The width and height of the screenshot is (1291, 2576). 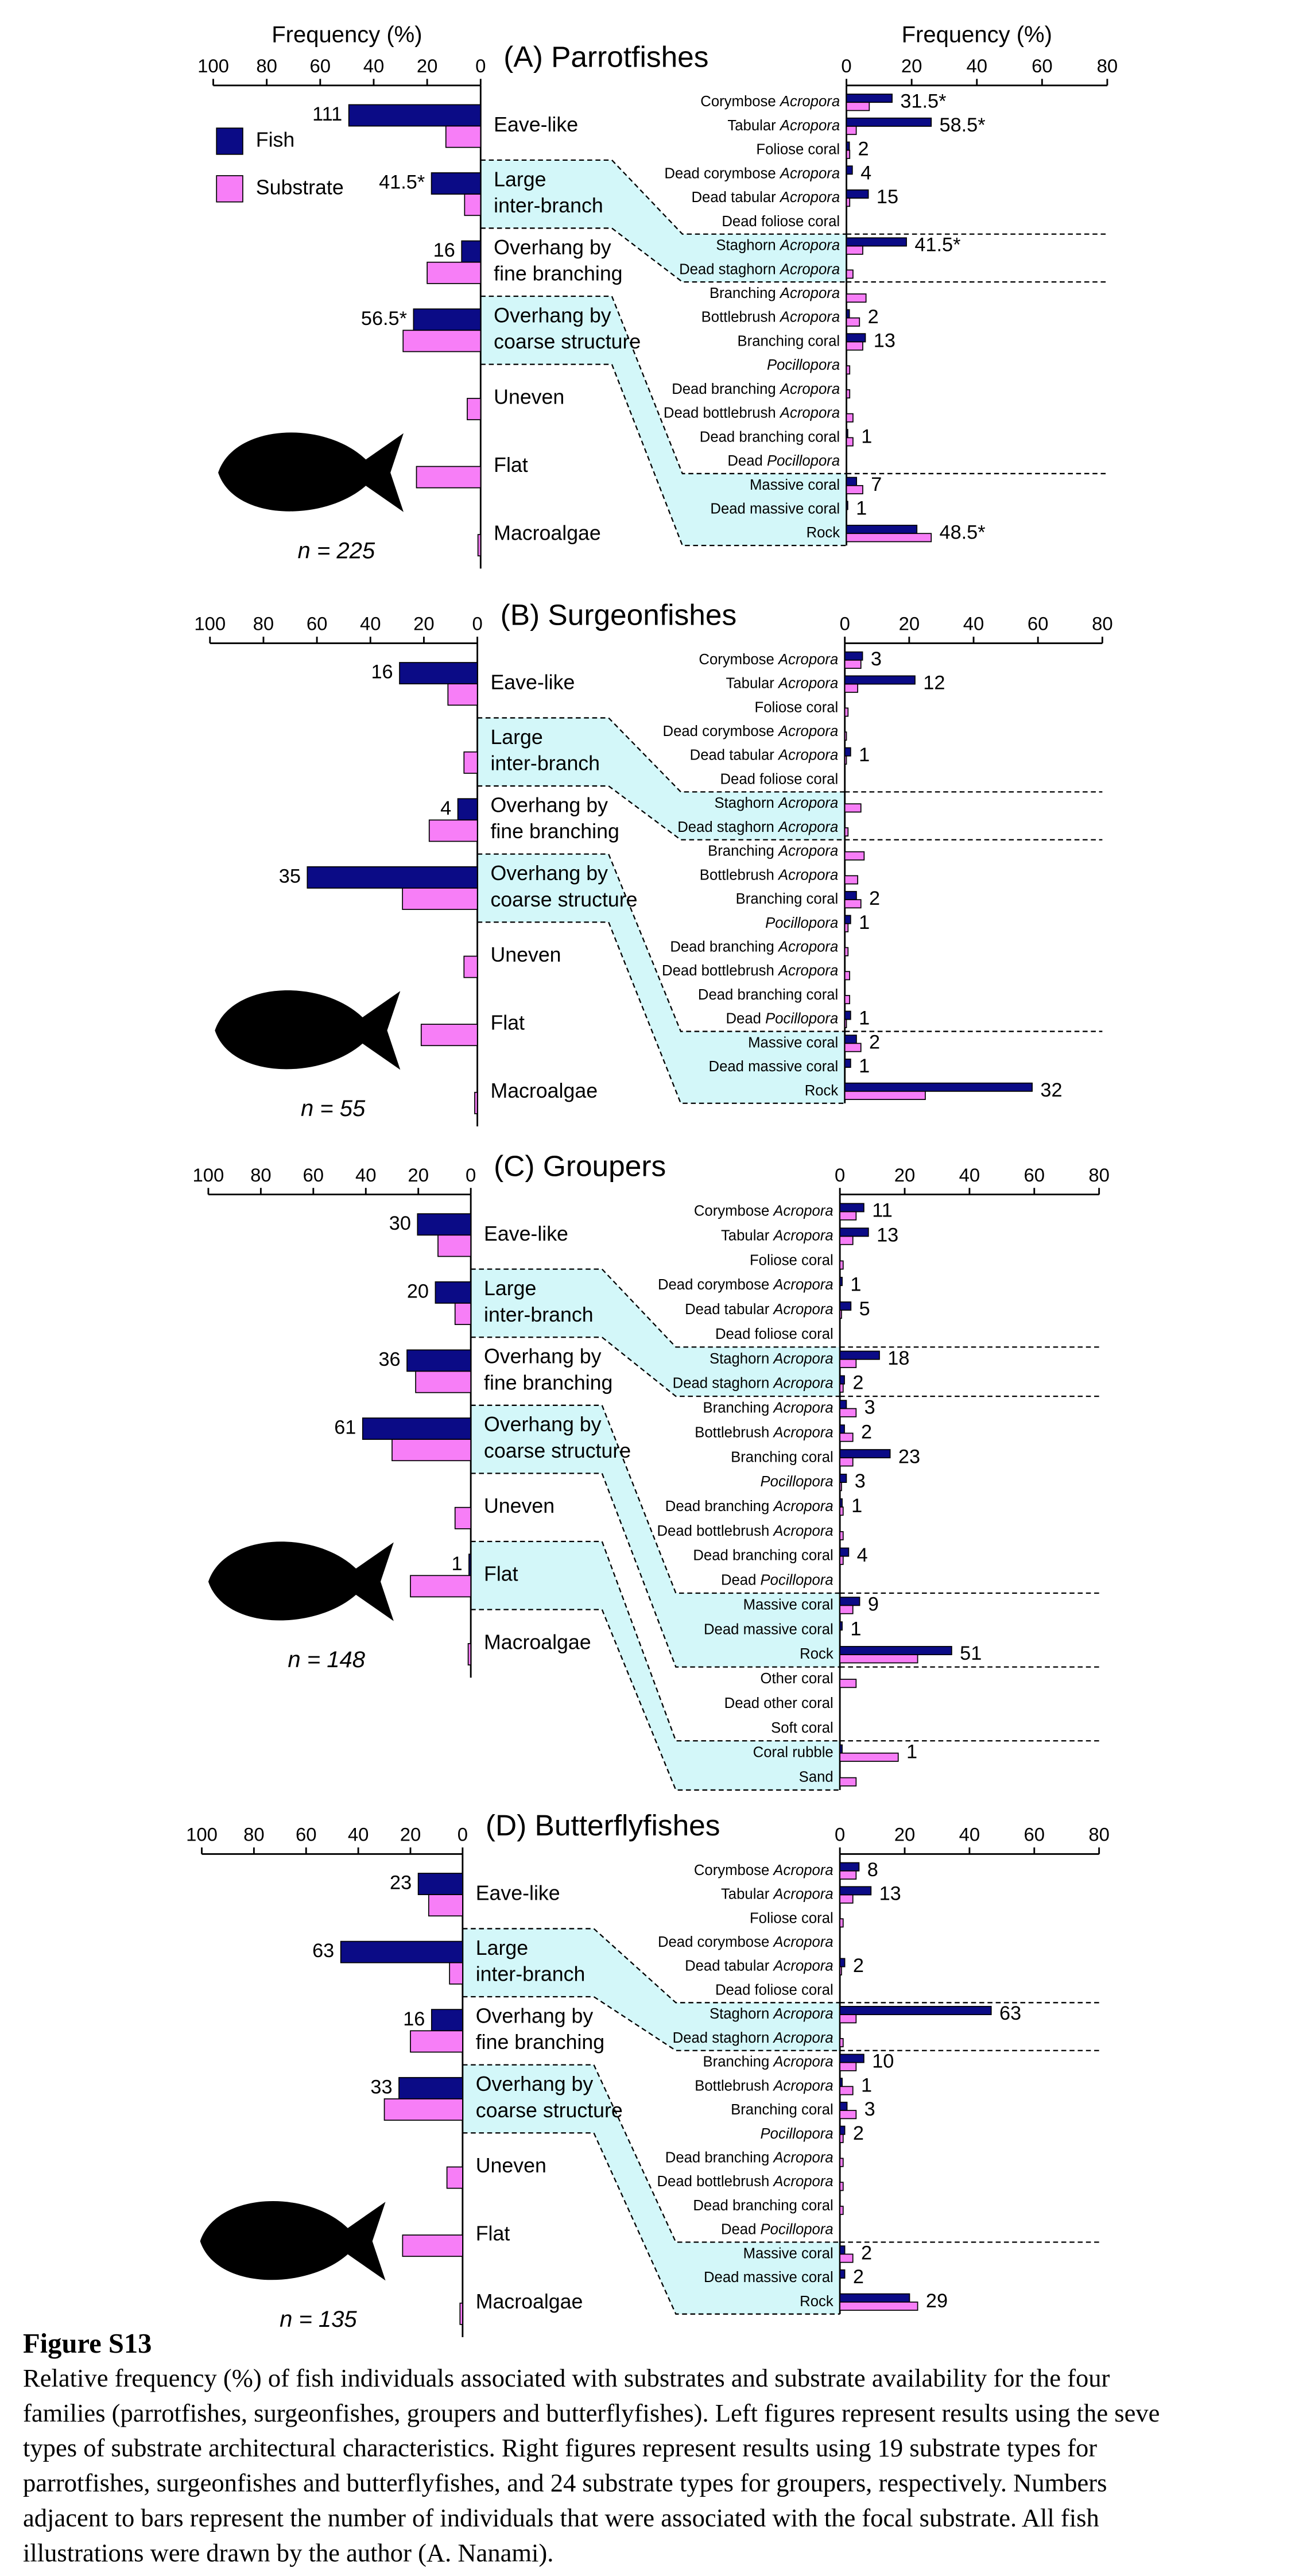 What do you see at coordinates (782, 1457) in the screenshot?
I see `category-label: Branching coral` at bounding box center [782, 1457].